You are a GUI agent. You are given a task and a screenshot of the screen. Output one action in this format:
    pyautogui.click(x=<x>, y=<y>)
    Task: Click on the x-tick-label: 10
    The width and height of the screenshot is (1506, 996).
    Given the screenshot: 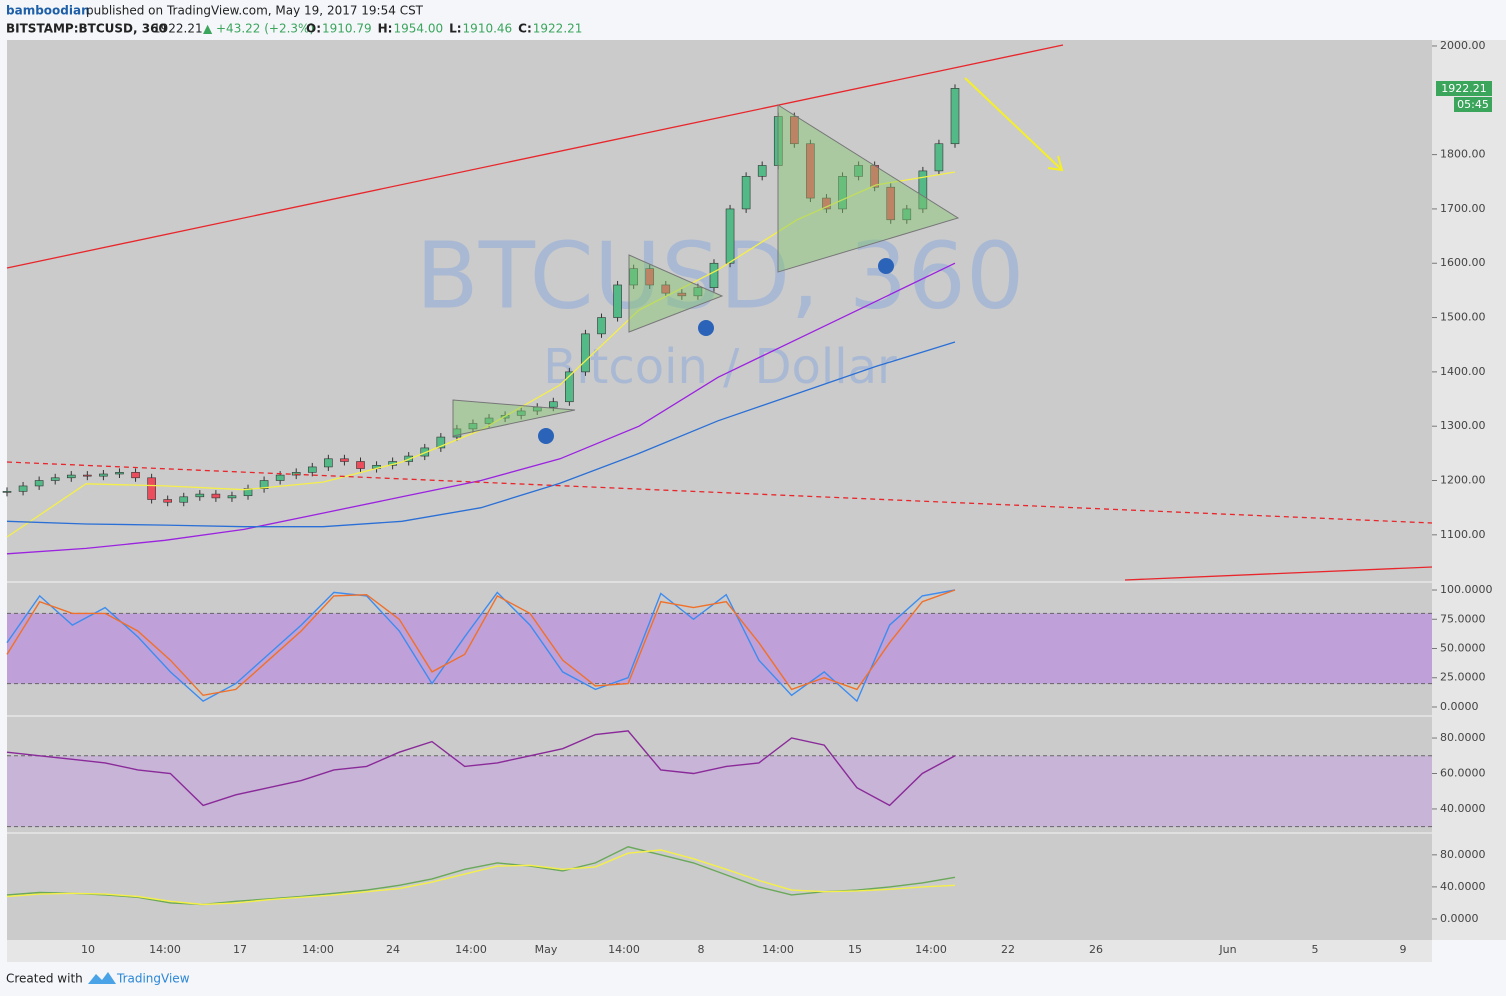 What is the action you would take?
    pyautogui.click(x=88, y=949)
    